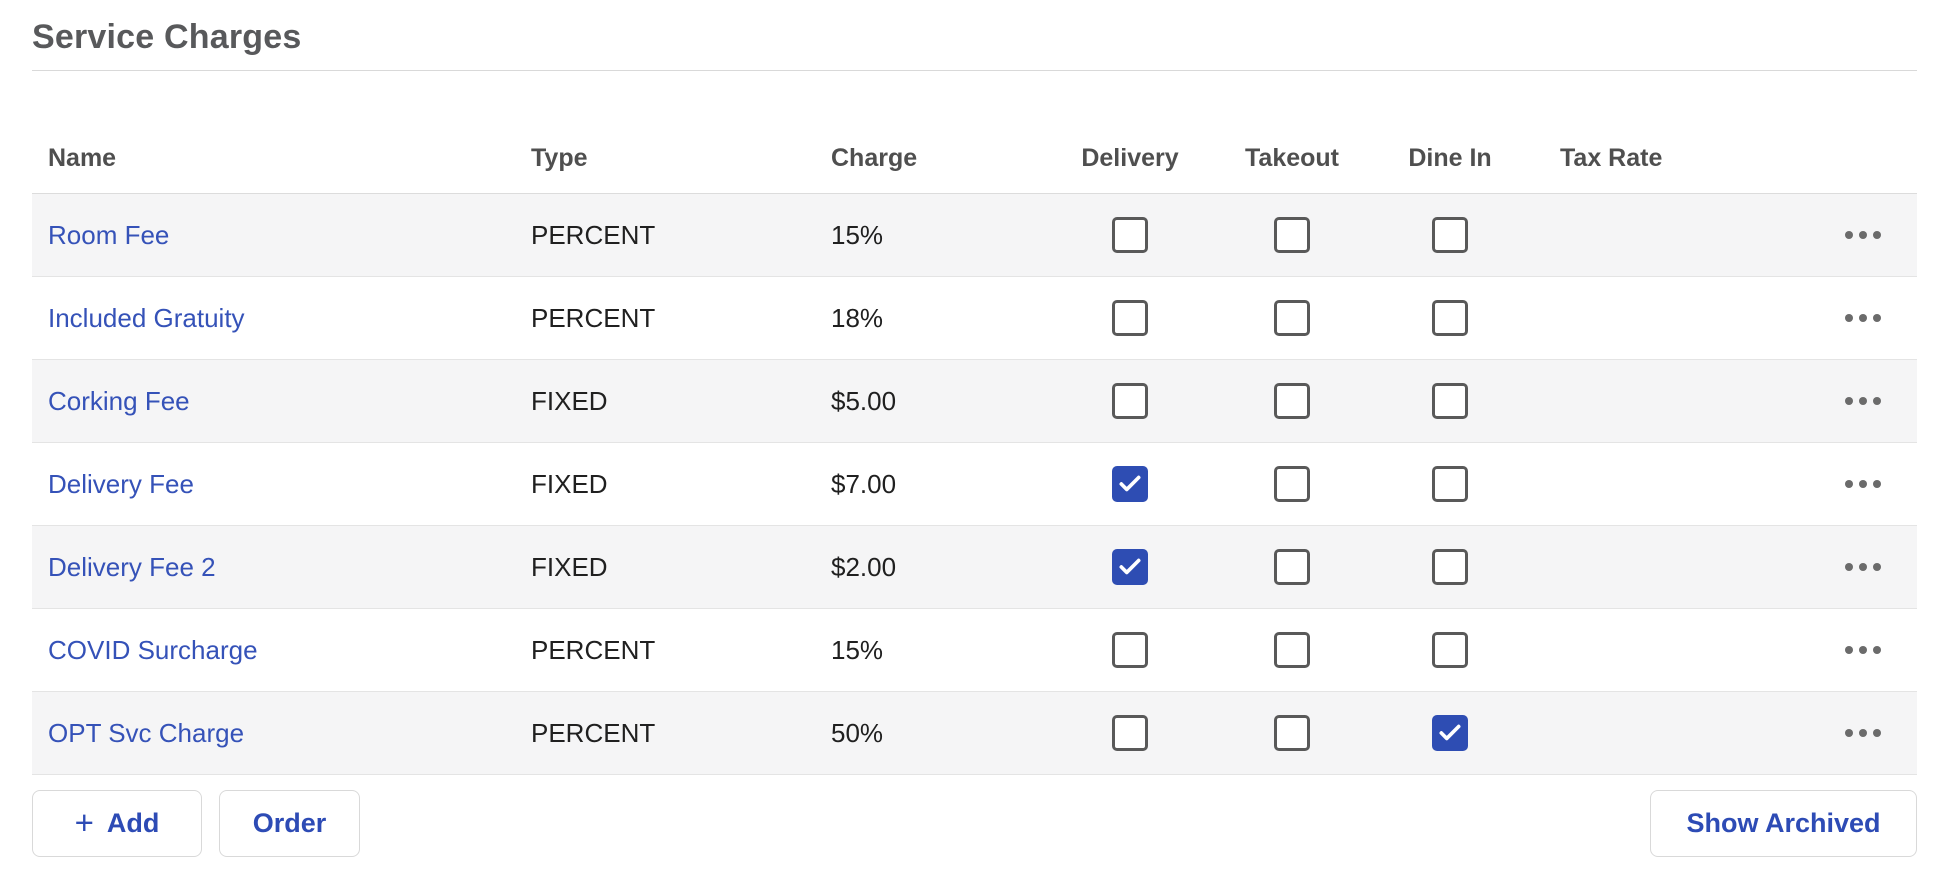 The width and height of the screenshot is (1946, 892). What do you see at coordinates (1130, 157) in the screenshot?
I see `column-header-delivery: Delivery` at bounding box center [1130, 157].